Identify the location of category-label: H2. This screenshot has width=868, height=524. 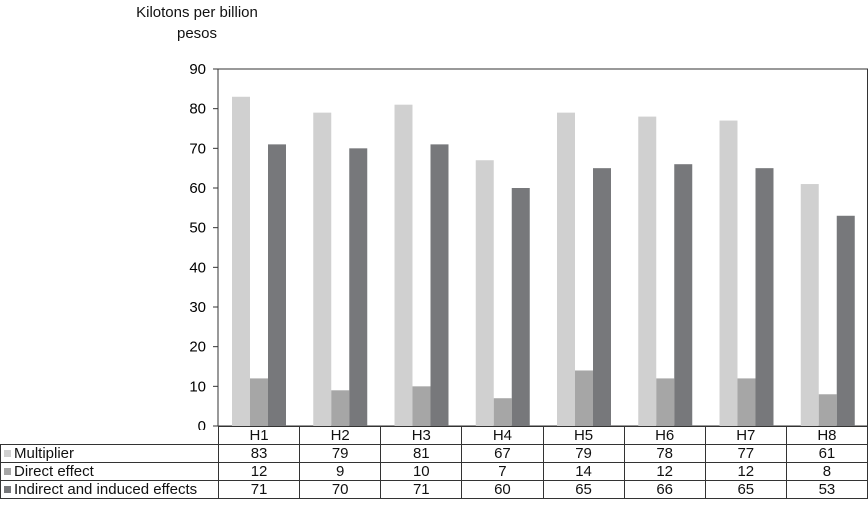
(340, 435).